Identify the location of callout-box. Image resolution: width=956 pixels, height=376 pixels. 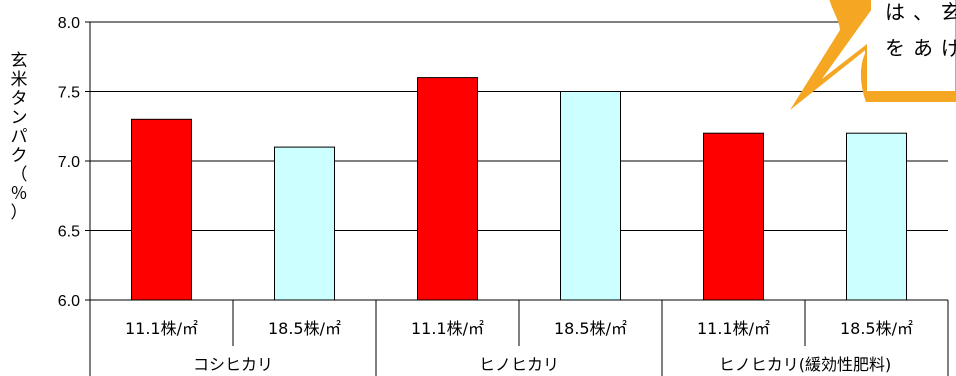
(873, 55).